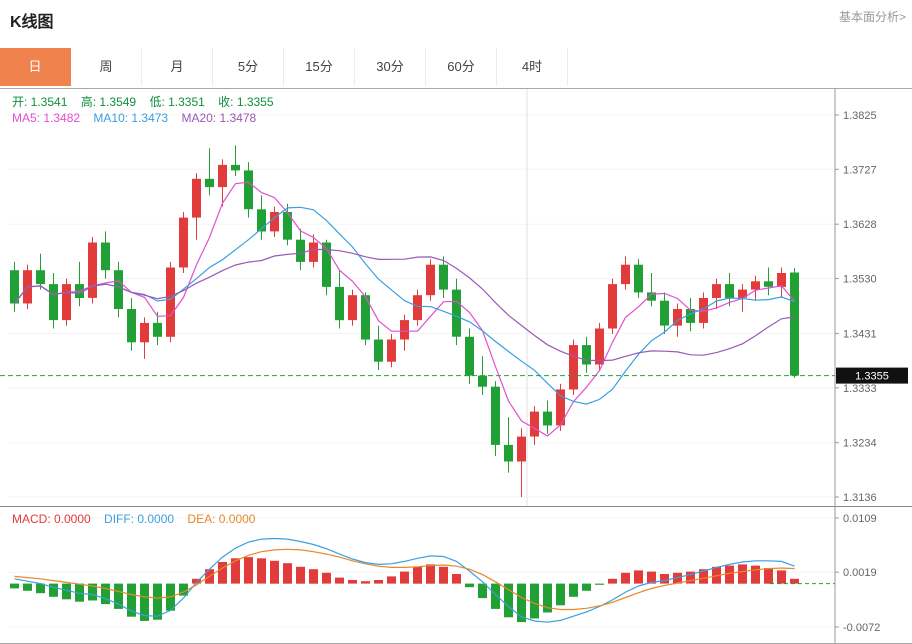 Image resolution: width=912 pixels, height=644 pixels. Describe the element at coordinates (461, 67) in the screenshot. I see `tab-60min: 60分` at that location.